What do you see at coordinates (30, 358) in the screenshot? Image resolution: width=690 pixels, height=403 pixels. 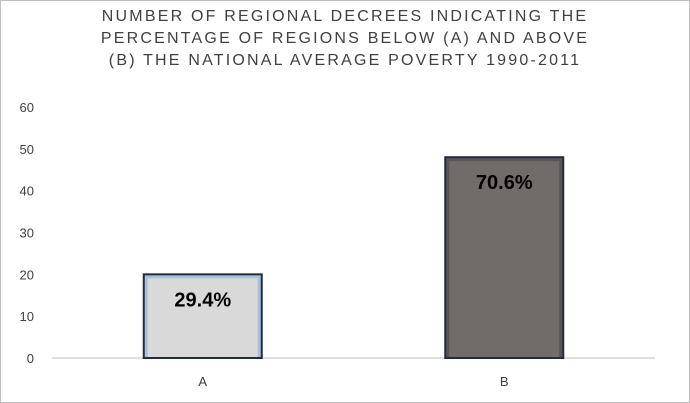 I see `y-tick-label: 0` at bounding box center [30, 358].